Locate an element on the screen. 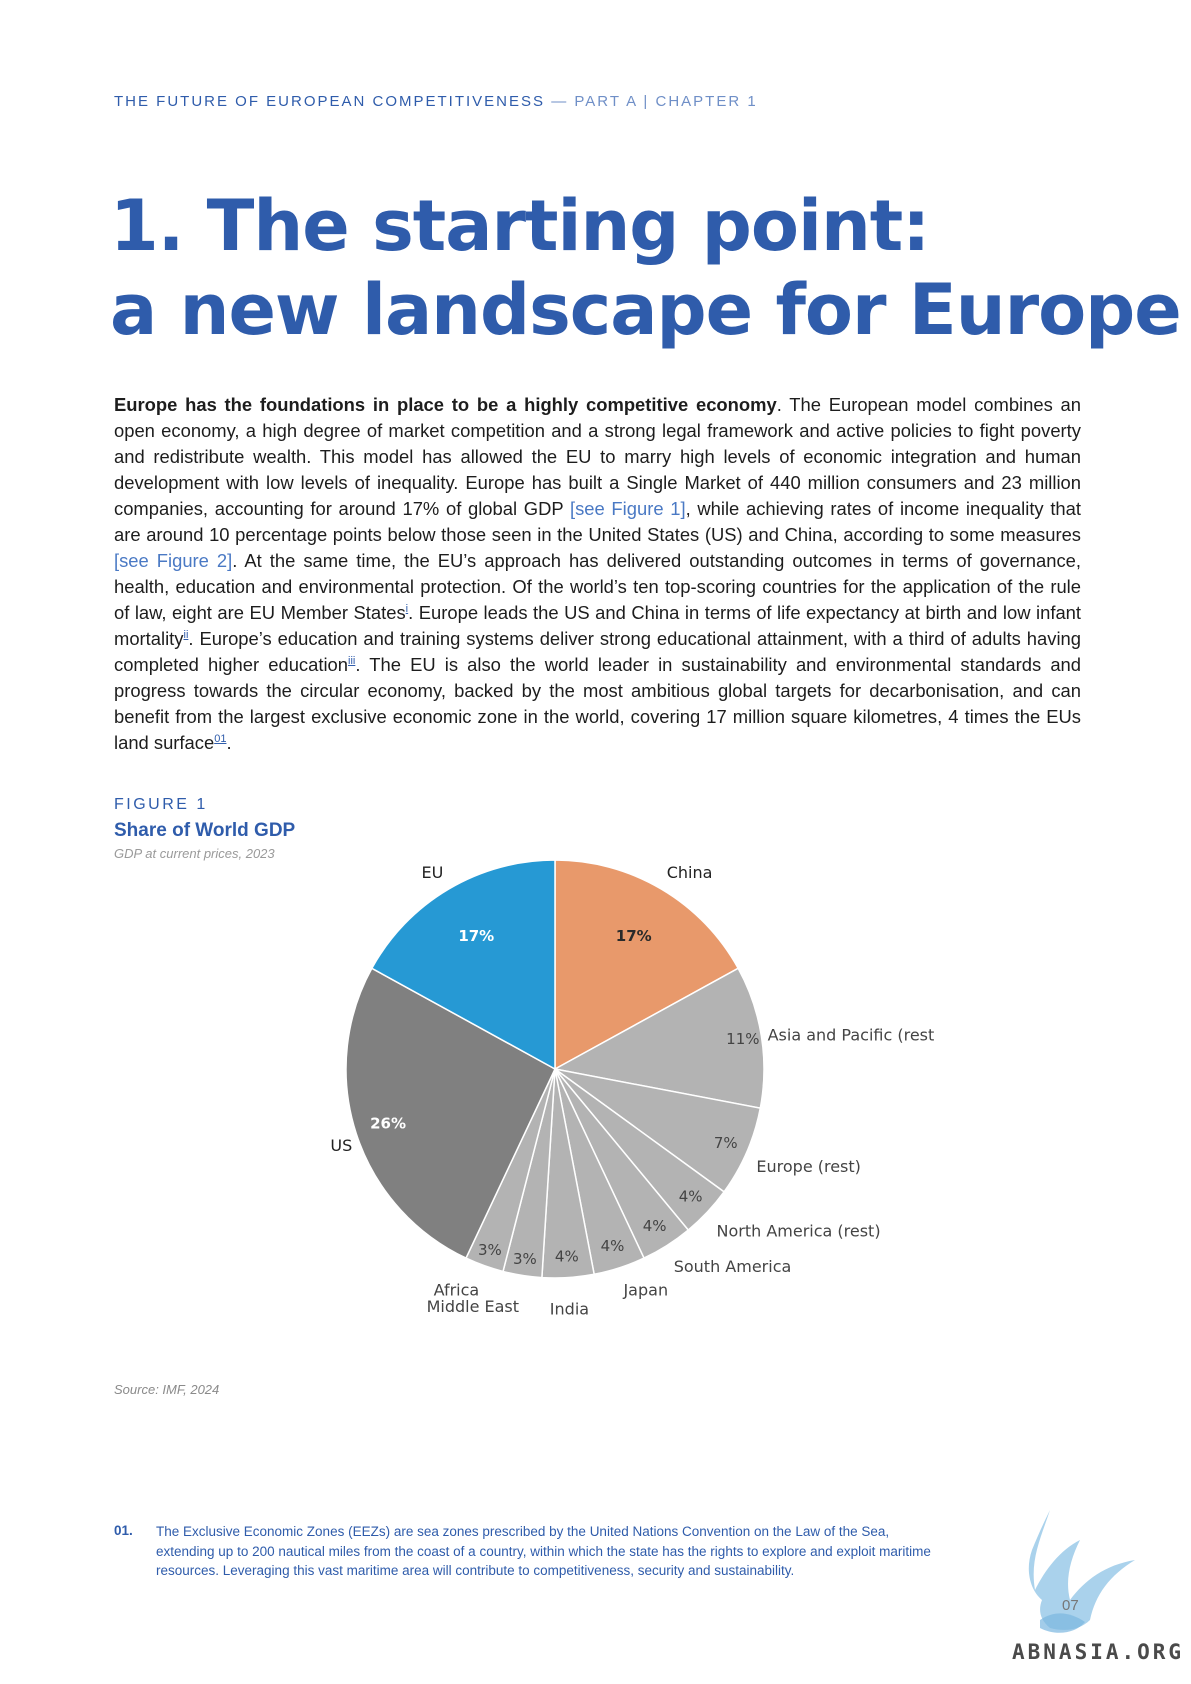 This screenshot has width=1191, height=1684. data-label-africa: 3% is located at coordinates (490, 1250).